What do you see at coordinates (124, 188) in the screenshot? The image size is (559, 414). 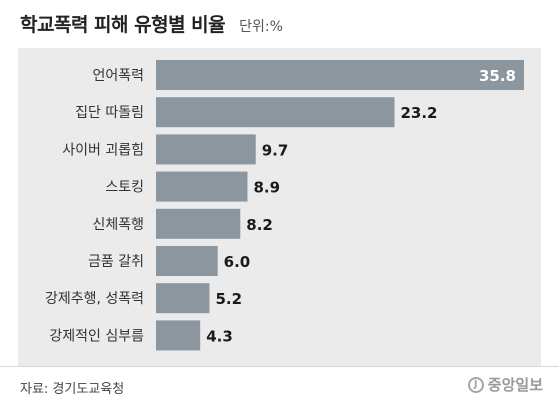 I see `category-label: 스토킹` at bounding box center [124, 188].